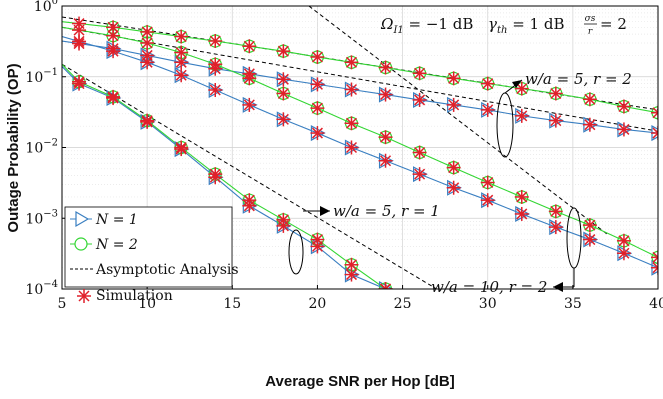  What do you see at coordinates (318, 304) in the screenshot?
I see `x-tick-label: 20` at bounding box center [318, 304].